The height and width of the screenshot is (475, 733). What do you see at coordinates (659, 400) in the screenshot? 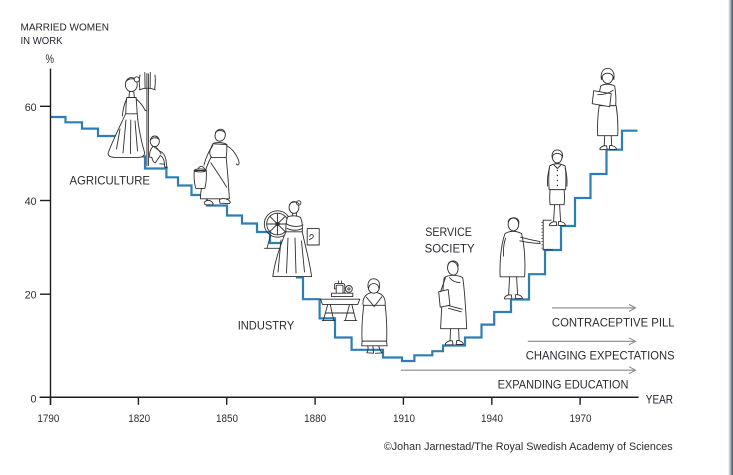
I see `svg-text: YEAR` at bounding box center [659, 400].